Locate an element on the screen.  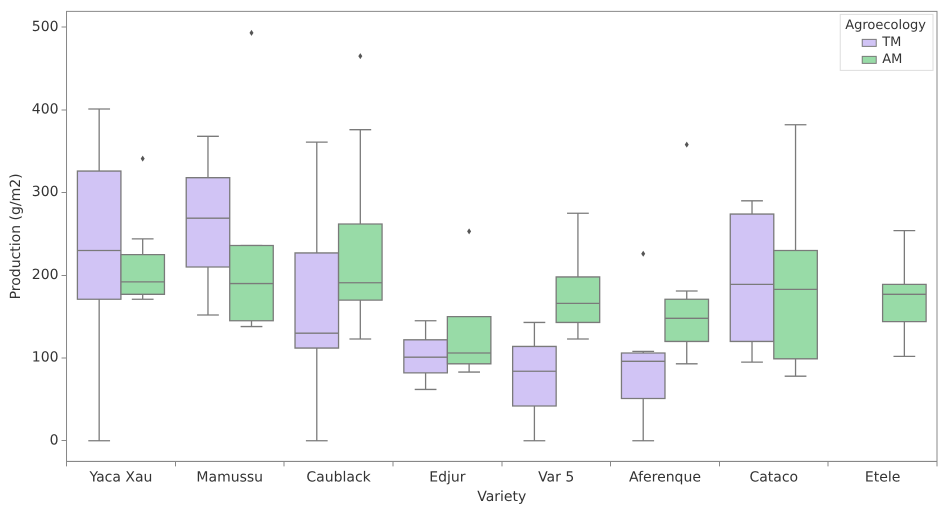
y-tick-label: 500 is located at coordinates (45, 26).